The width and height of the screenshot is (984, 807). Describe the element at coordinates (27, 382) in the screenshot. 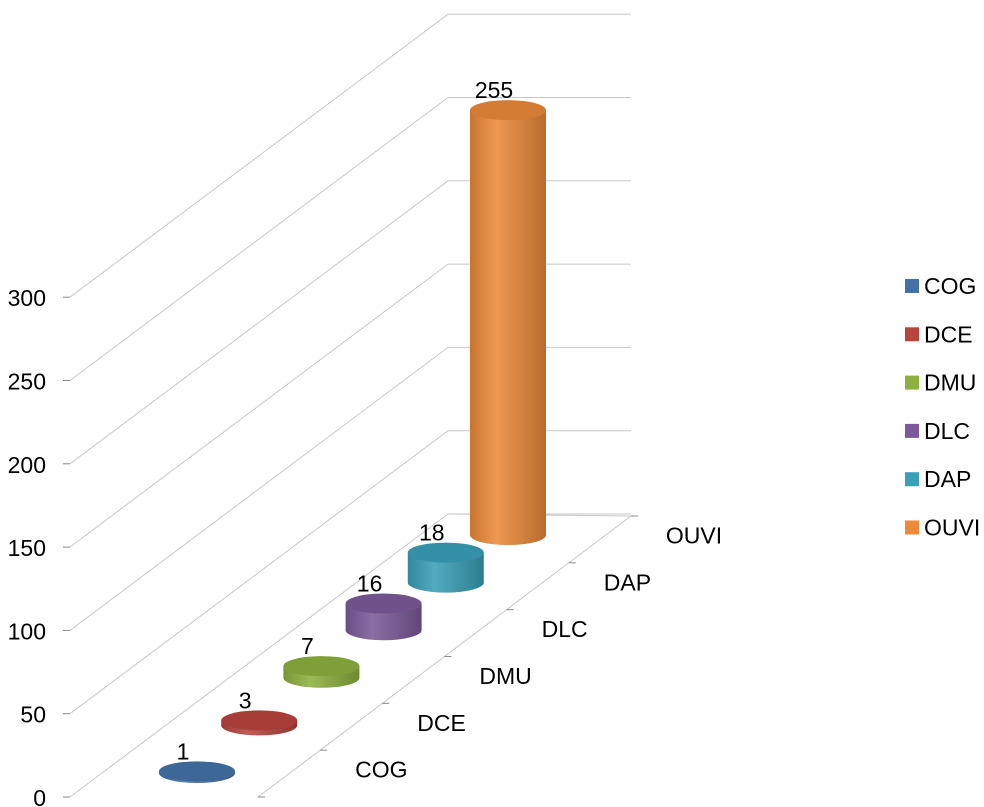

I see `y-tick-label: 250` at that location.